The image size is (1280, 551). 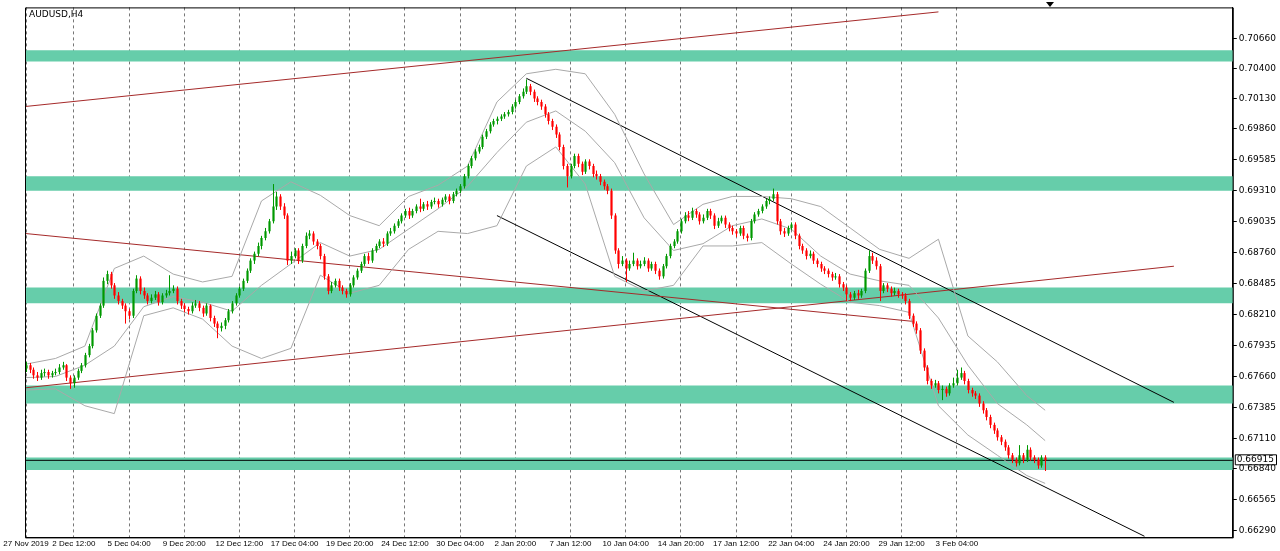 I want to click on x-tick-label: 12 Dec 12:00, so click(x=239, y=544).